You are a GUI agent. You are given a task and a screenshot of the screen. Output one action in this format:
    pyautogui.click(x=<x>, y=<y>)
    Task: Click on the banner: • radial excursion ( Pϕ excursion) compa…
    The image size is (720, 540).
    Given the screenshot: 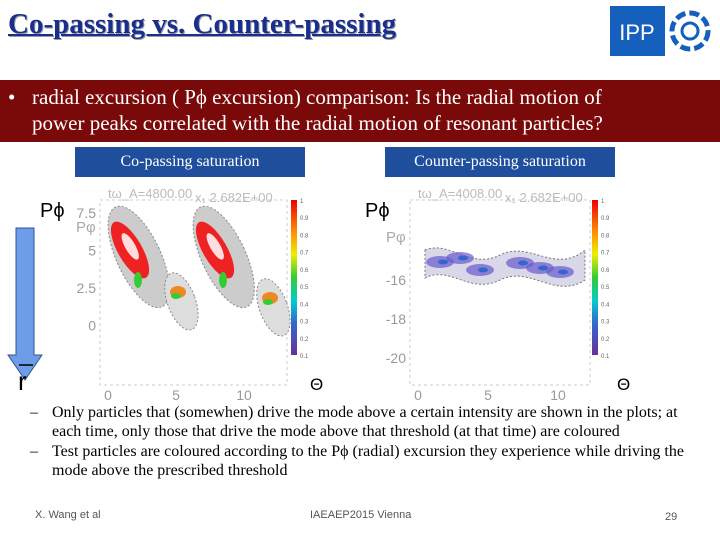 What is the action you would take?
    pyautogui.click(x=360, y=111)
    